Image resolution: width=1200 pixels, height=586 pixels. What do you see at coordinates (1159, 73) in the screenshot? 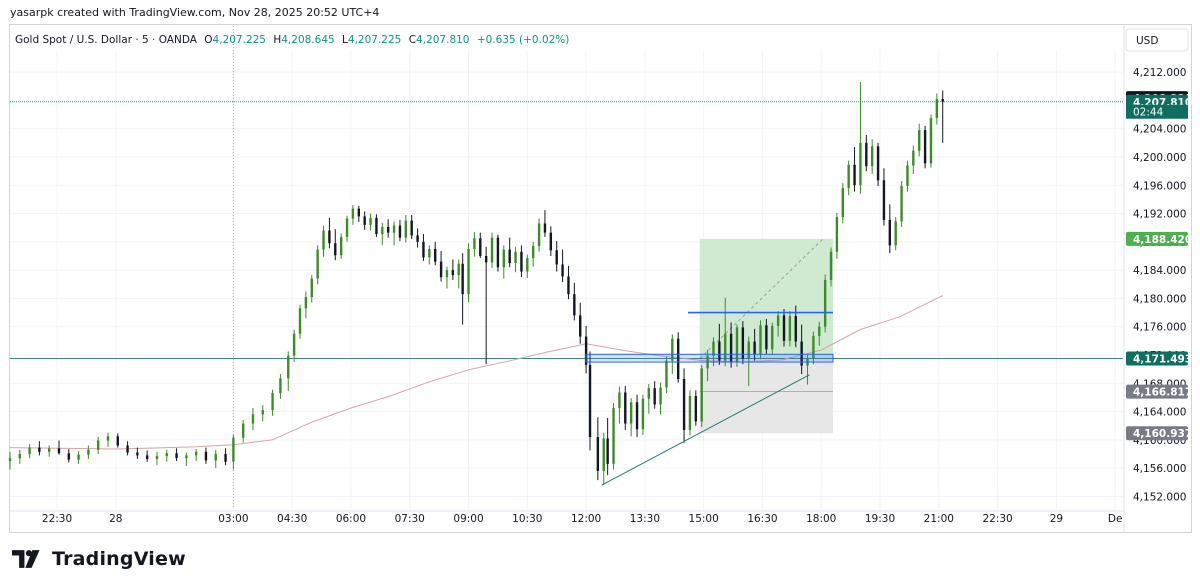
I see `price-tick-label: 4,212.000` at bounding box center [1159, 73].